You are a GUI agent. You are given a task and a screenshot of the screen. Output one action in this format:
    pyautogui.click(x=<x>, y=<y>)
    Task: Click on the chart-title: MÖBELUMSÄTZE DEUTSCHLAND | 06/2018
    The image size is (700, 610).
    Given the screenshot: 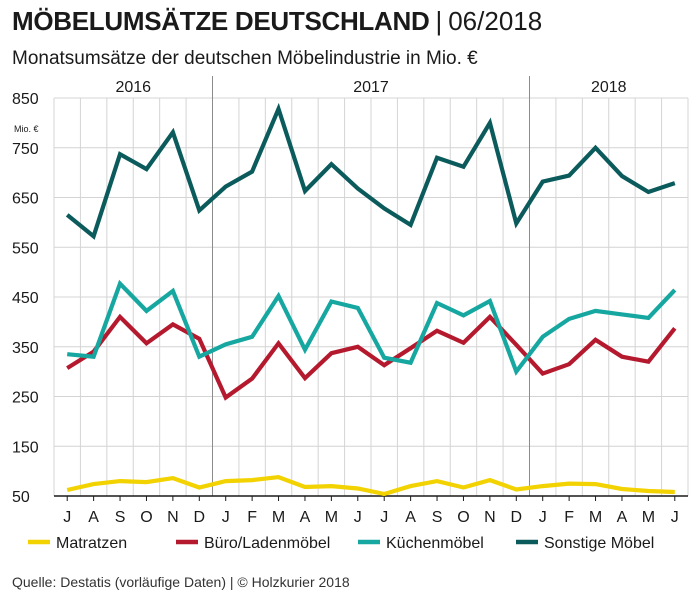 What is the action you would take?
    pyautogui.click(x=277, y=21)
    